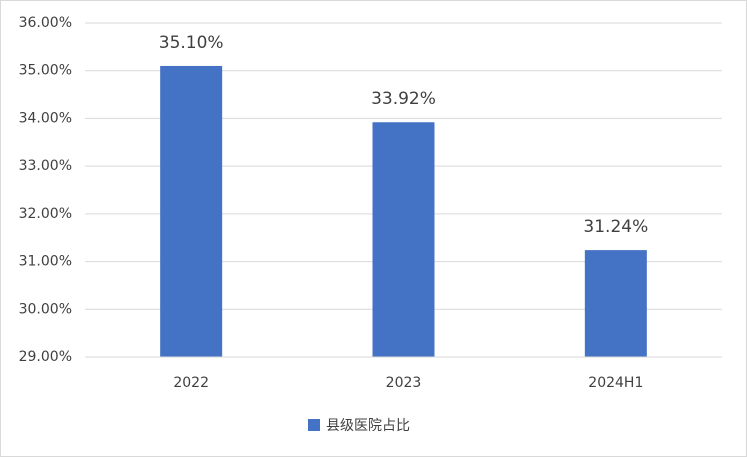  I want to click on legend-label: 县级医院占比, so click(368, 426).